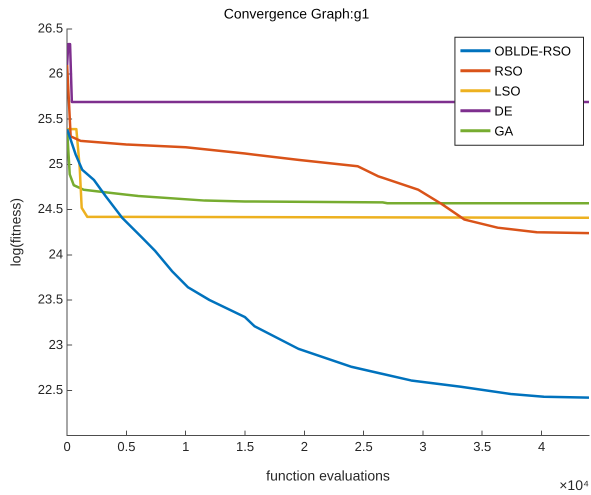 The image size is (591, 495). What do you see at coordinates (423, 446) in the screenshot?
I see `x-tick-label: 3` at bounding box center [423, 446].